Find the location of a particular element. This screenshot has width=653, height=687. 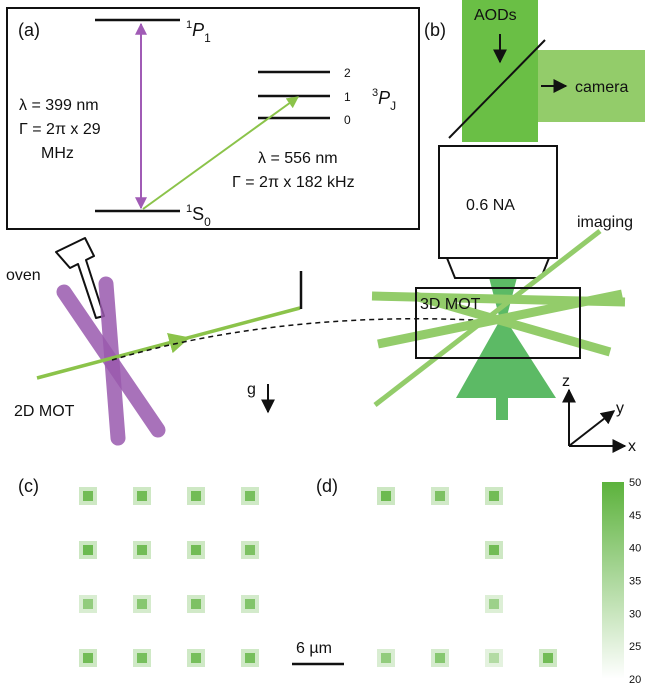

colorbar-tick-label: 20 is located at coordinates (635, 680).